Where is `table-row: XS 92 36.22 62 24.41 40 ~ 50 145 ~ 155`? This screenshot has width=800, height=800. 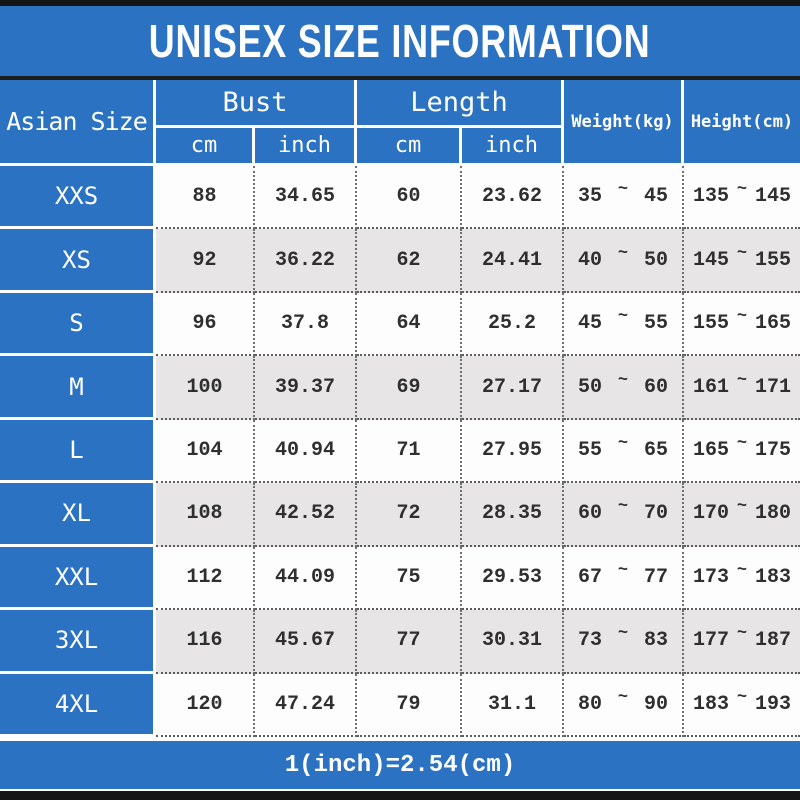
table-row: XS 92 36.22 62 24.41 40 ~ 50 145 ~ 155 is located at coordinates (400, 261).